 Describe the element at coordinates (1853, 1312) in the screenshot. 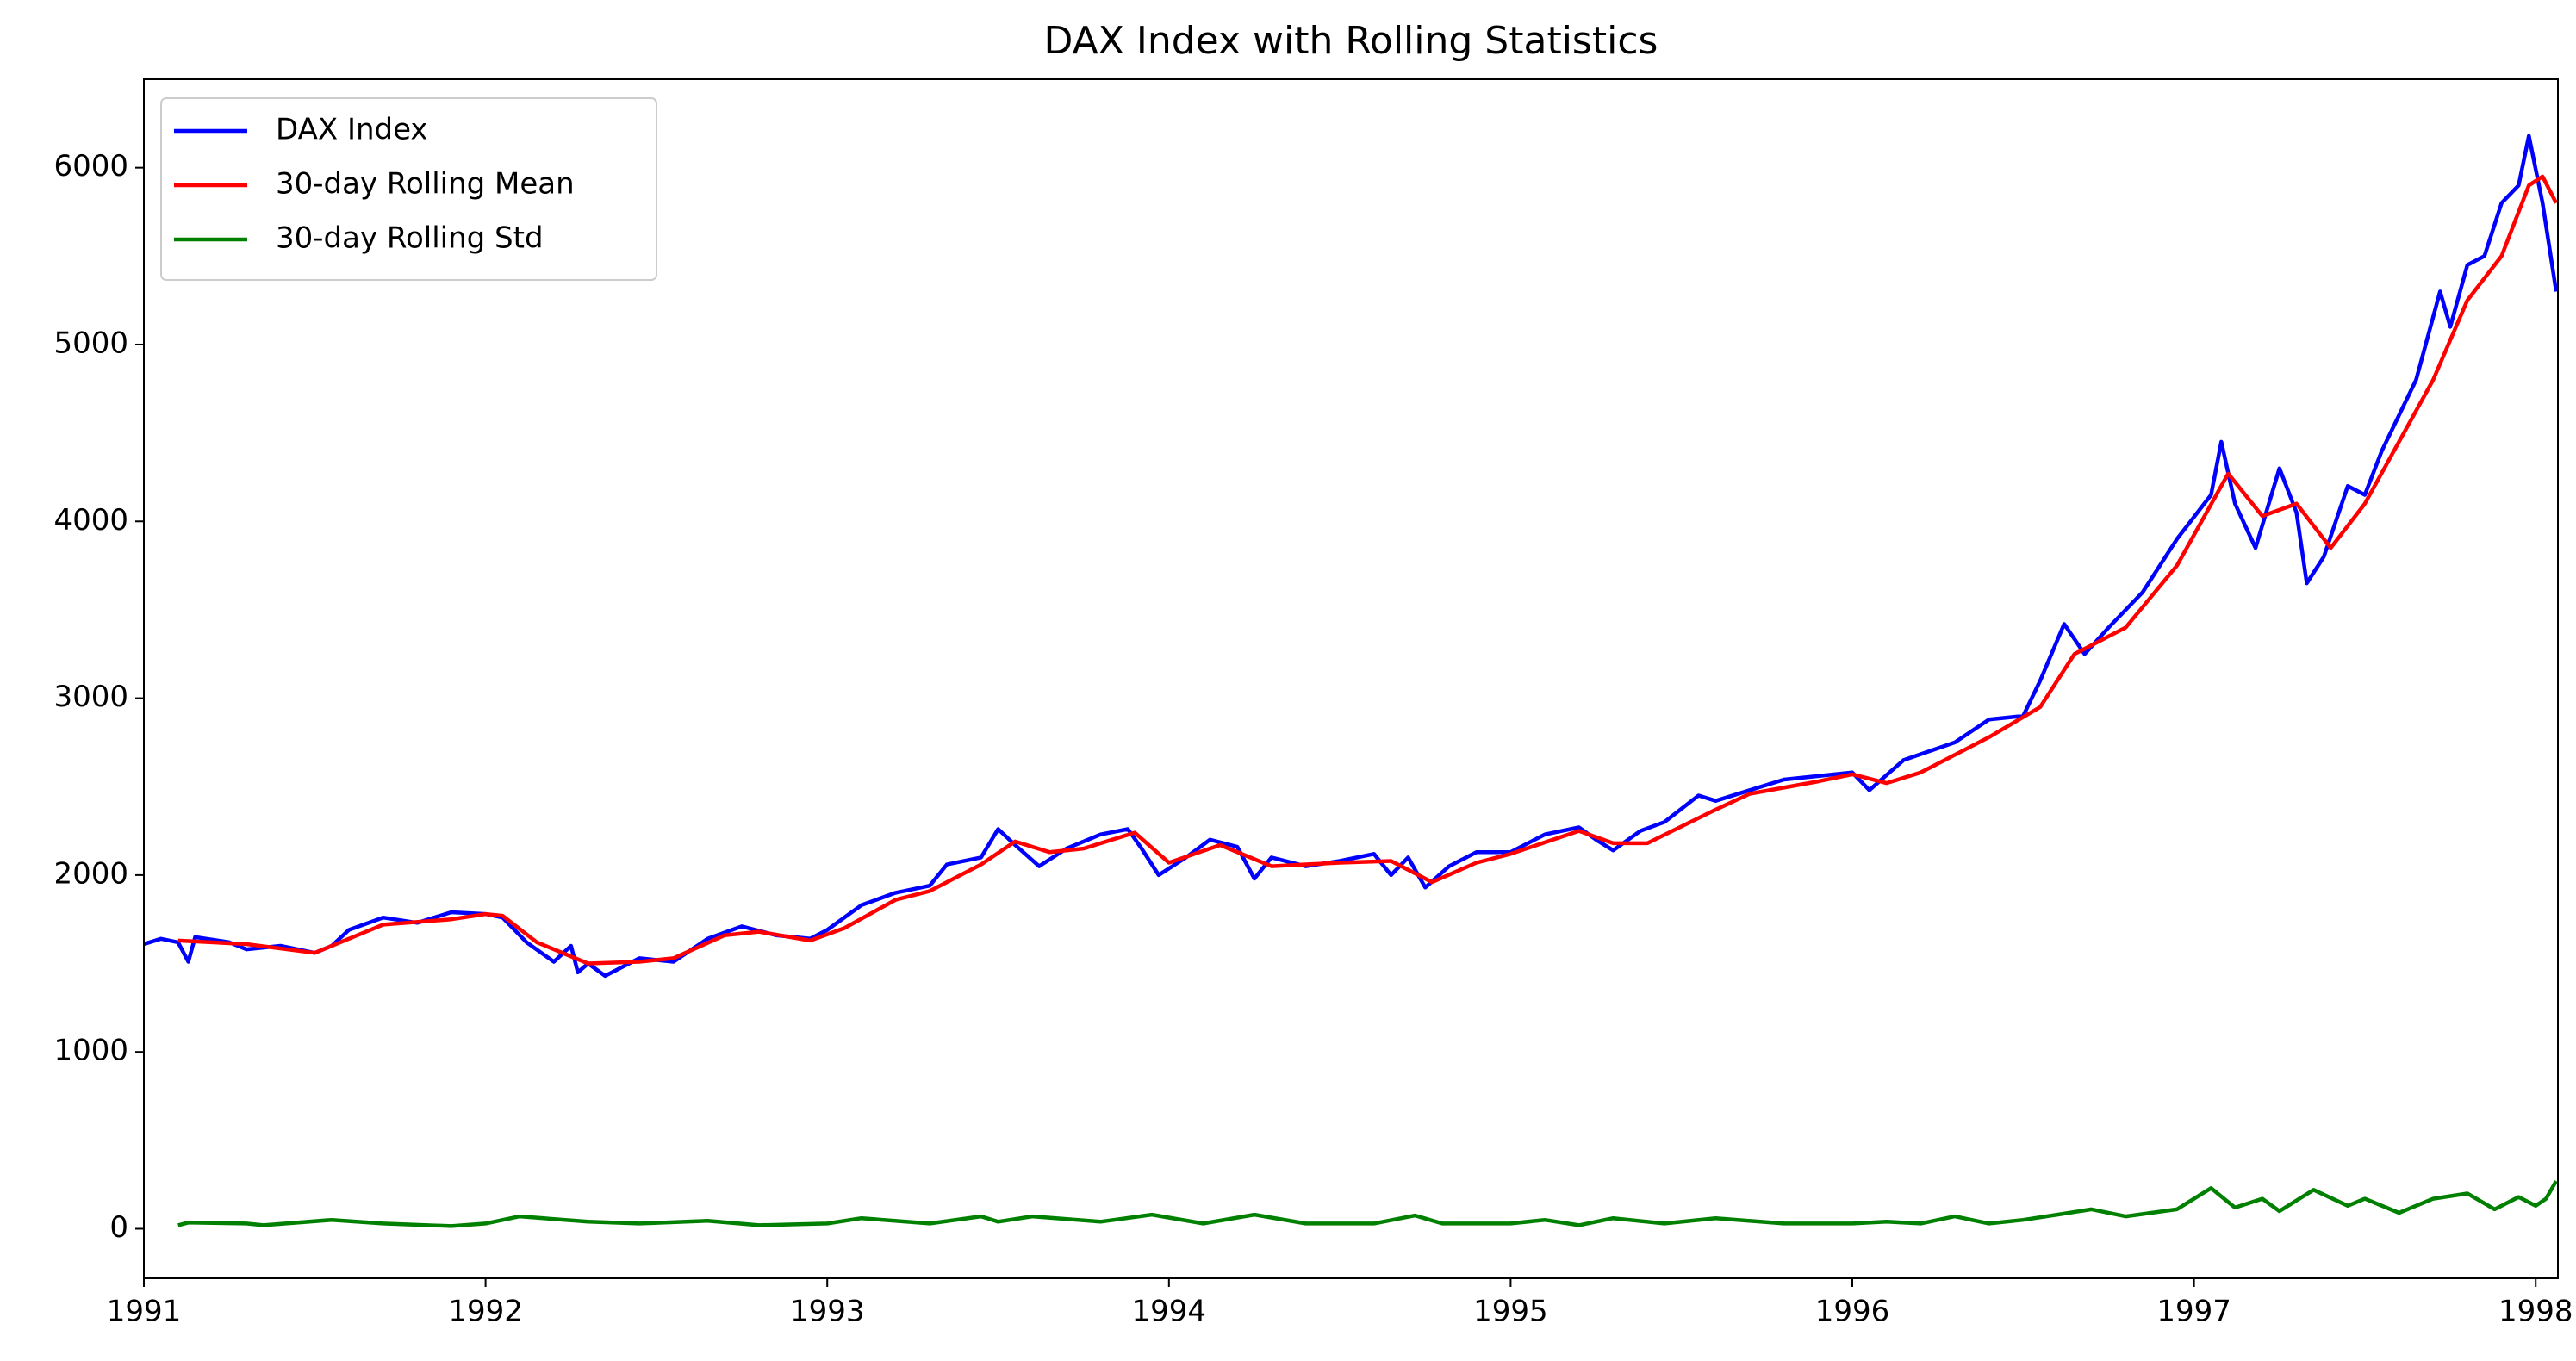

I see `x-tick-label: 1996` at that location.